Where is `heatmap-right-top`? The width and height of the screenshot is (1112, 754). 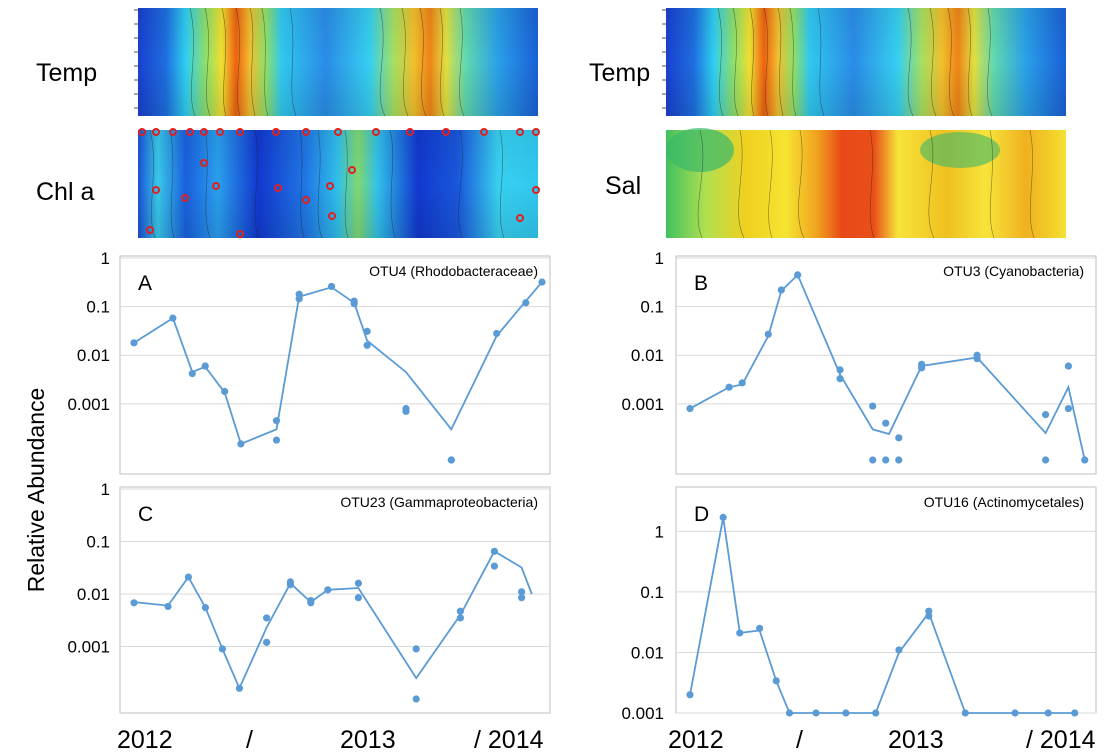
heatmap-right-top is located at coordinates (864, 62).